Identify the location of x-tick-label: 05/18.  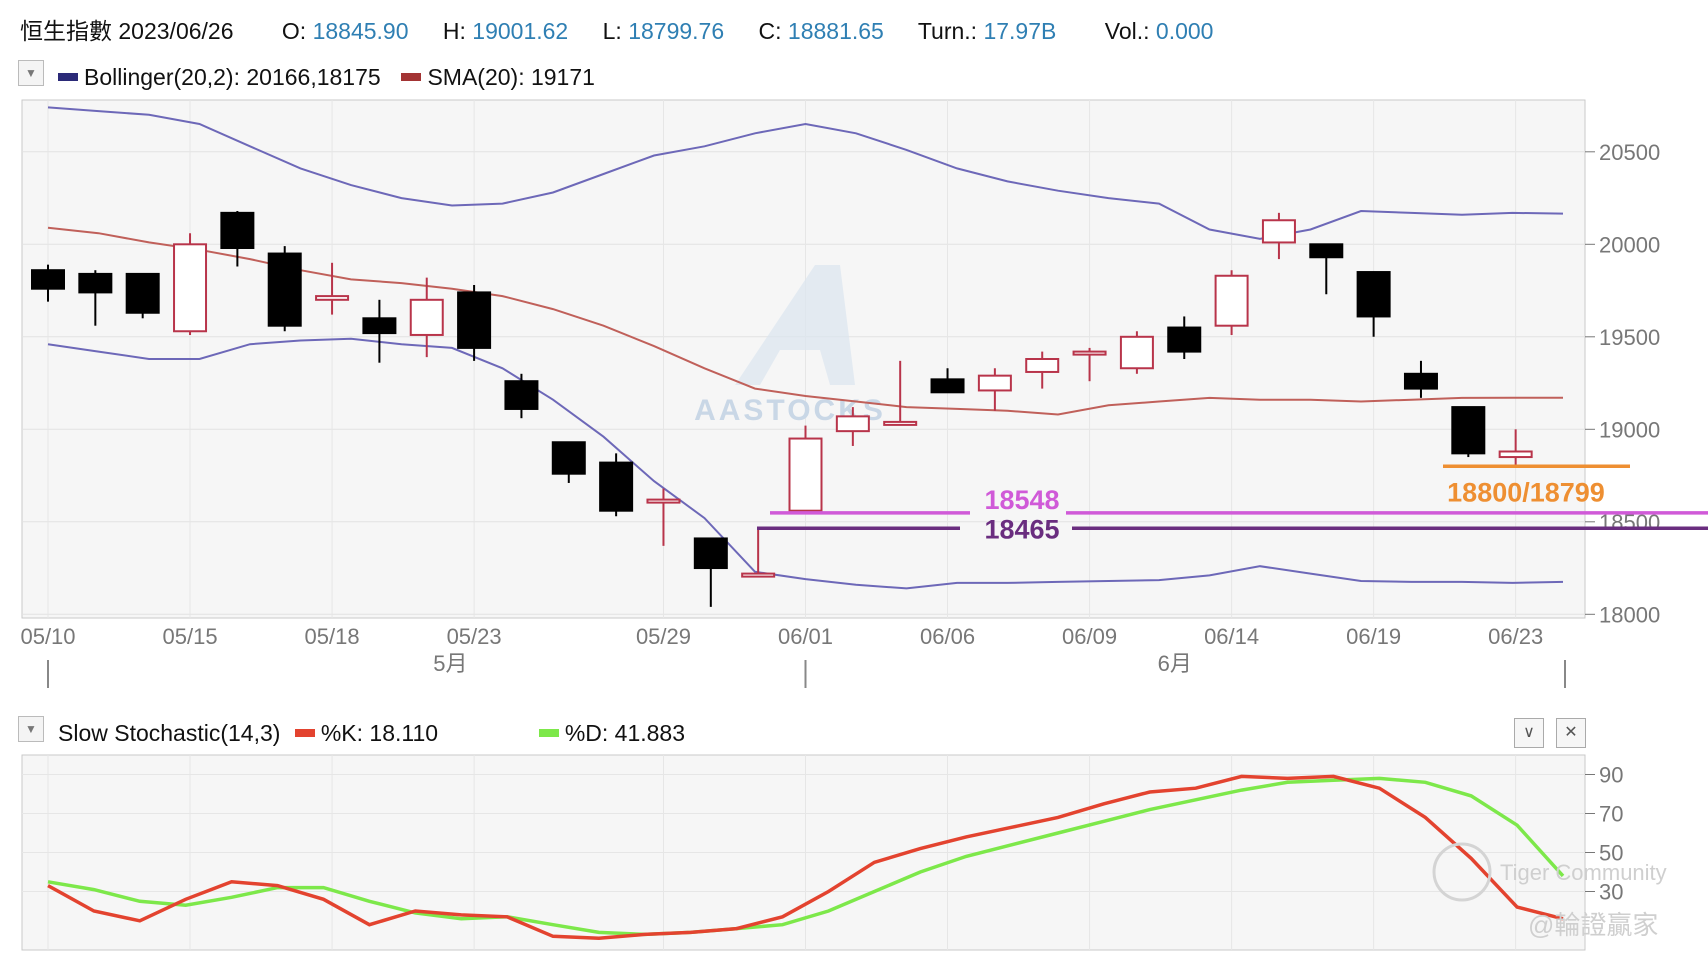
(332, 636).